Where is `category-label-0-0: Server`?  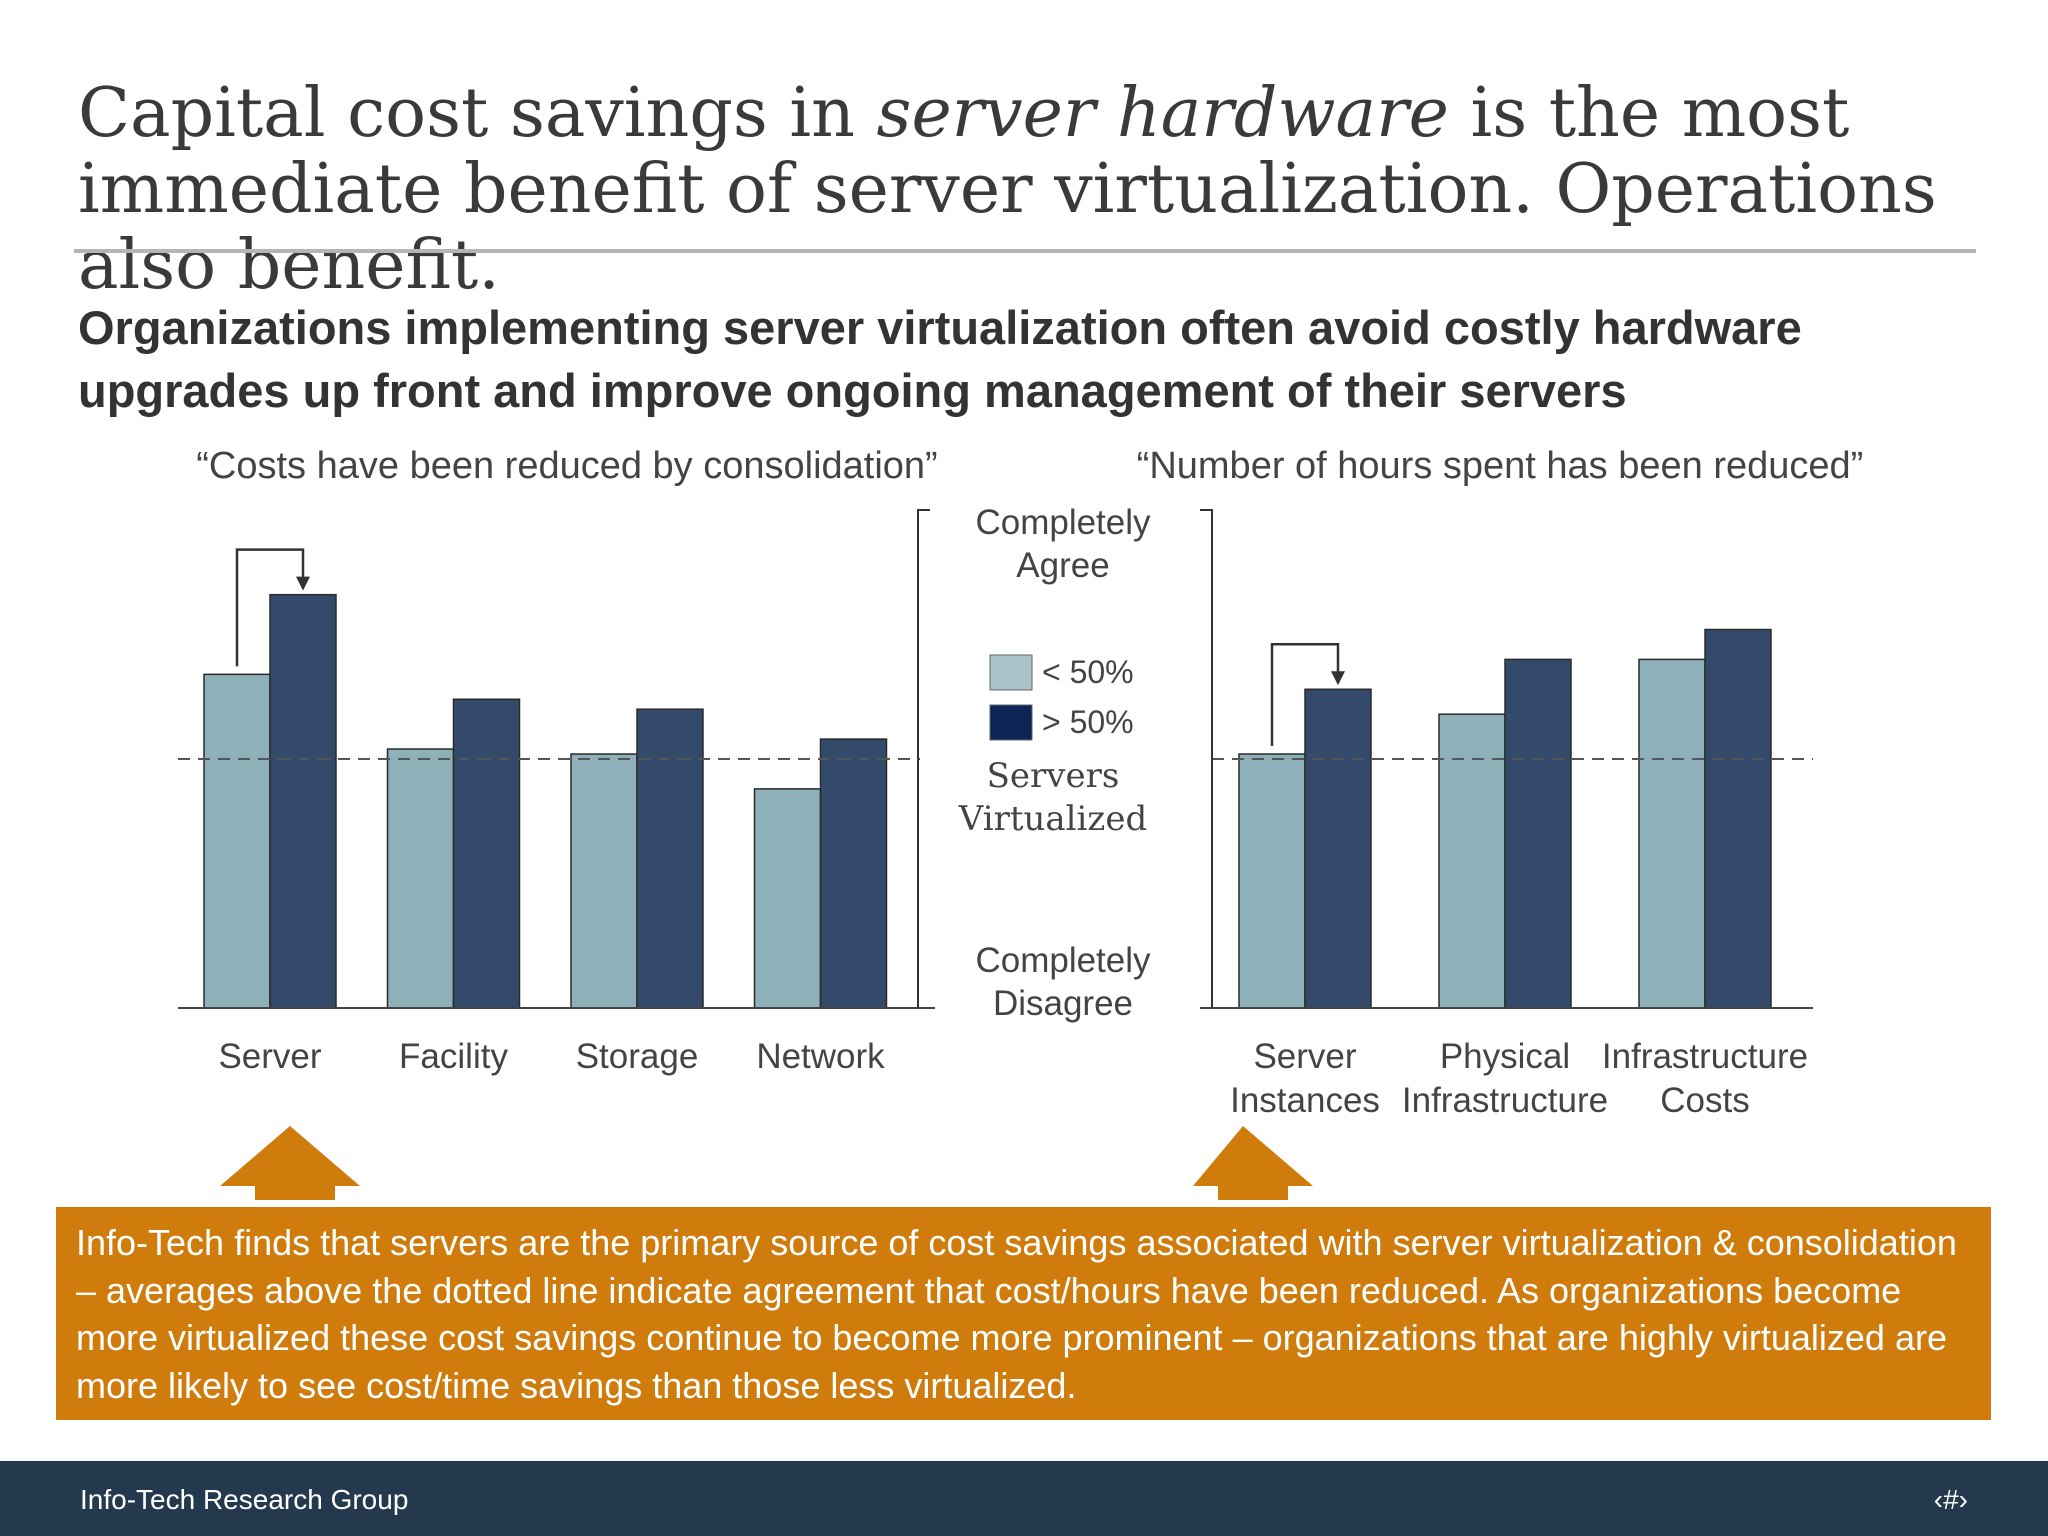 category-label-0-0: Server is located at coordinates (269, 1056).